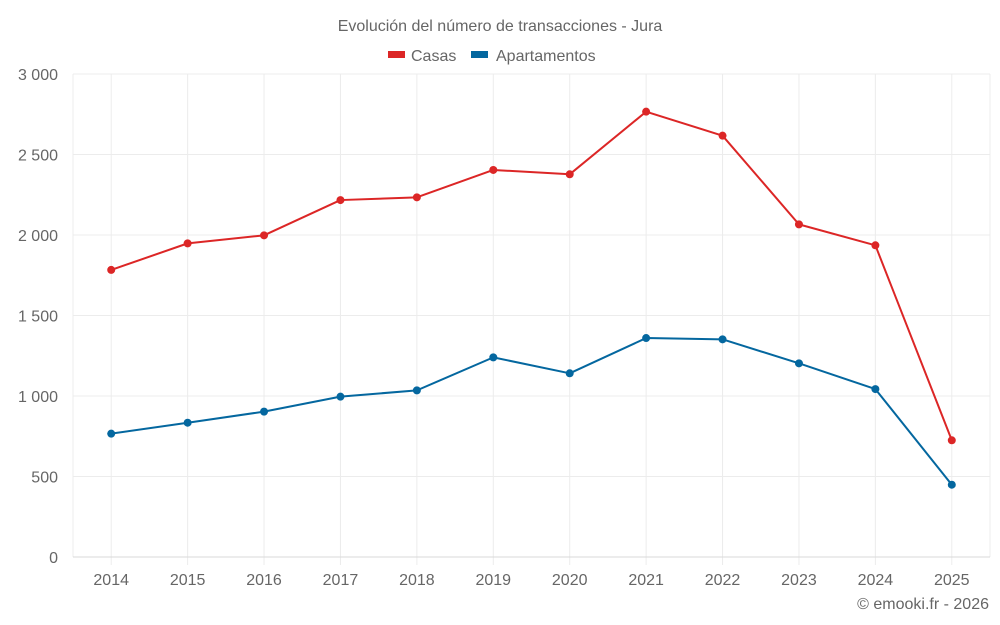 This screenshot has width=1000, height=625. I want to click on point-casas-2022, so click(722, 135).